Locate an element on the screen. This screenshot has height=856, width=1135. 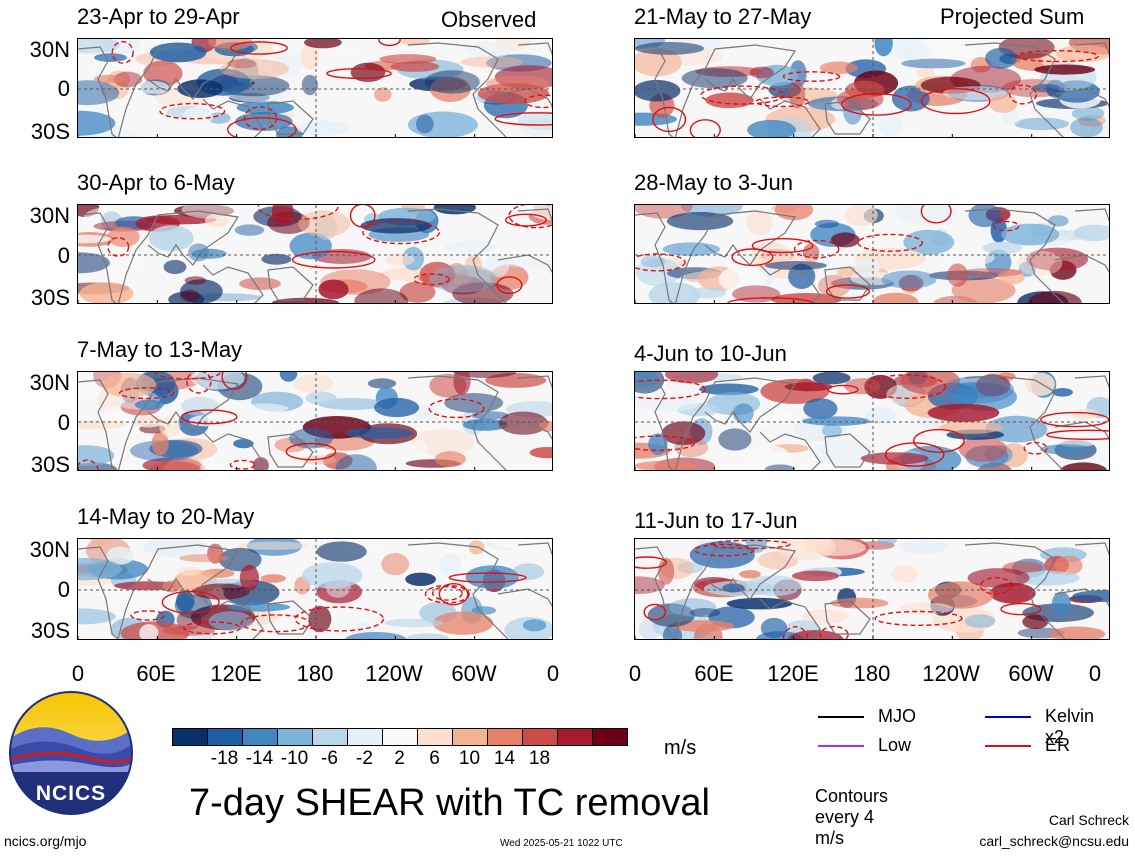
panel-tag-projected: Projected Sum is located at coordinates (1012, 16).